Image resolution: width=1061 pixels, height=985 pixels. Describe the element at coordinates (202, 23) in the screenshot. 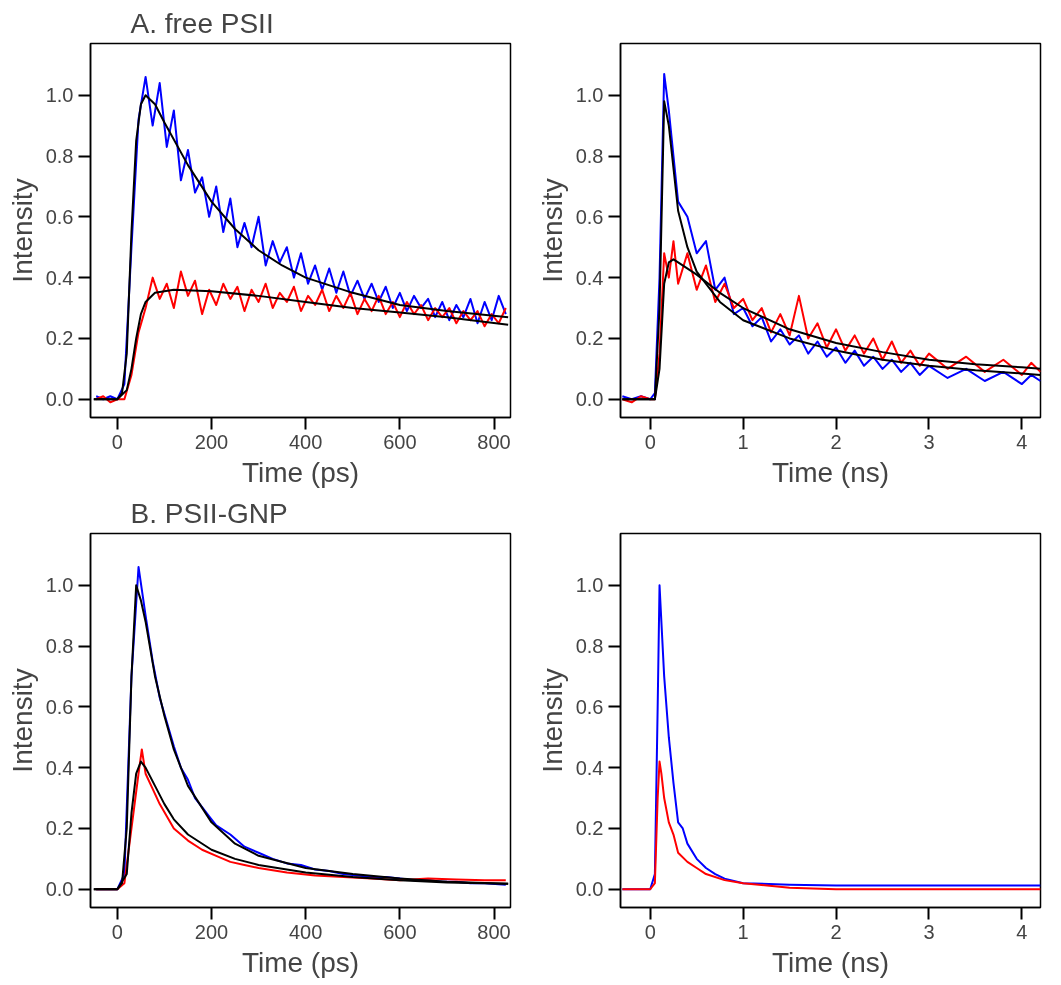

I see `chart-title: A. free PSII` at that location.